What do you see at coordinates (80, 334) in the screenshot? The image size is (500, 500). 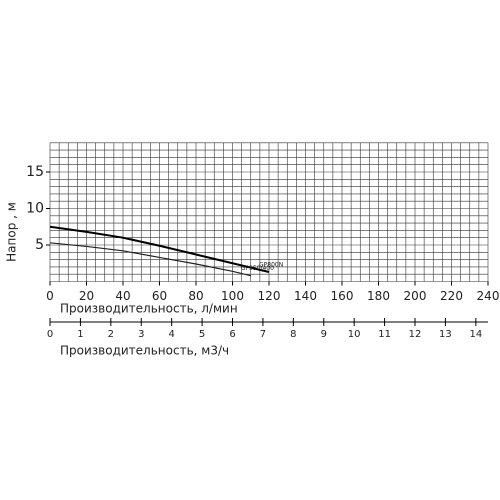 I see `x2-tick-label: 1` at bounding box center [80, 334].